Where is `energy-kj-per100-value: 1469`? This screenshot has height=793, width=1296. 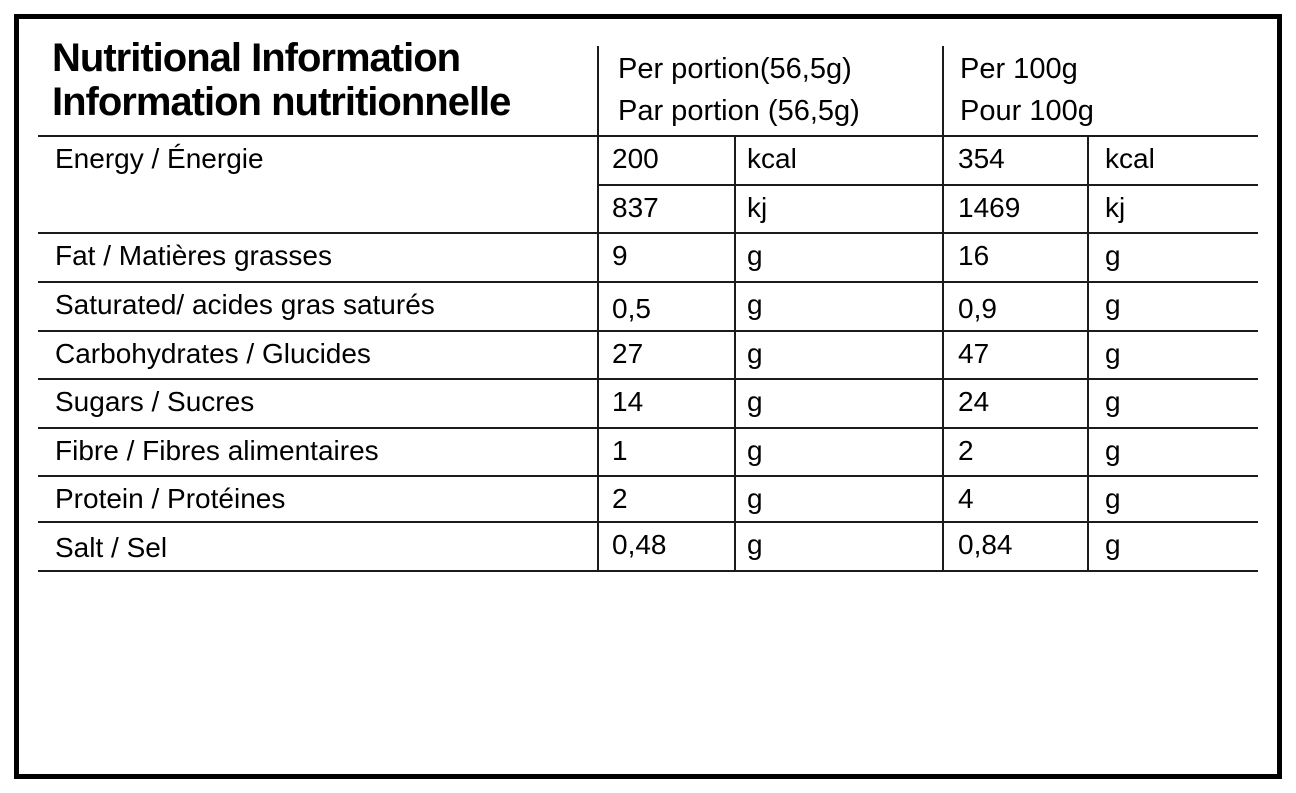 energy-kj-per100-value: 1469 is located at coordinates (989, 207).